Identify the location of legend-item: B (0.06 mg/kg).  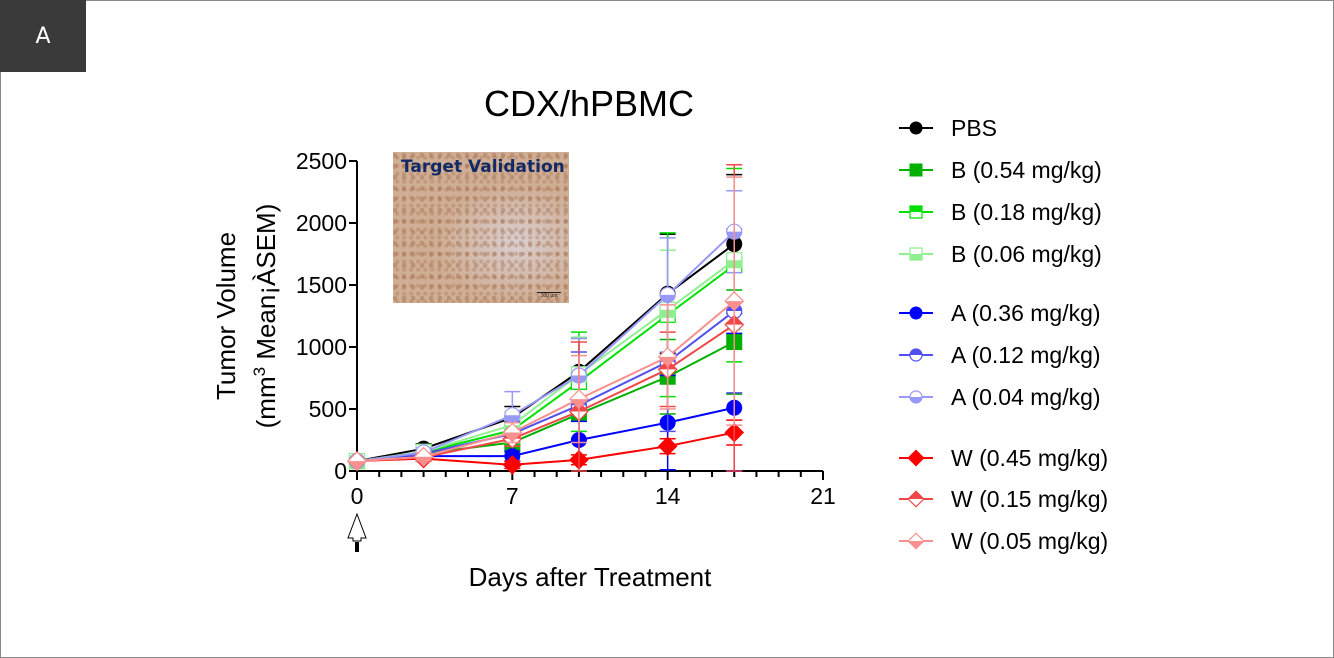
(1000, 254).